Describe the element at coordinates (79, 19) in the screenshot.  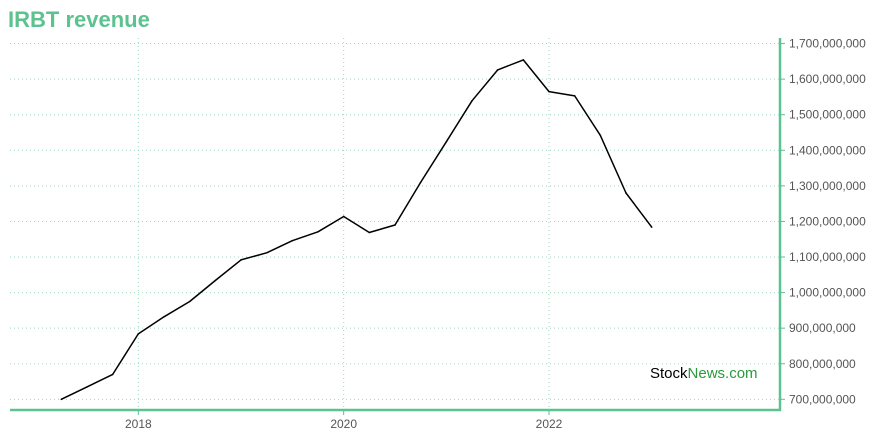
I see `chart-title: IRBT revenue` at that location.